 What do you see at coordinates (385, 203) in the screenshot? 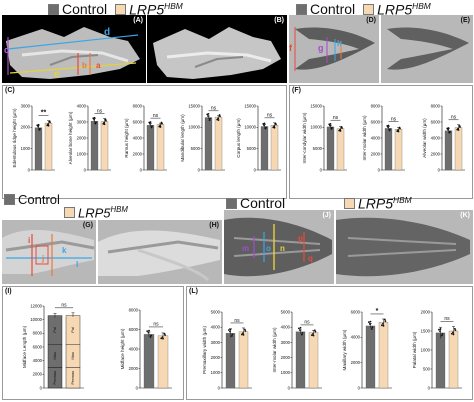
I see `legend-label-lrp5: LRP5HBM` at bounding box center [385, 203].